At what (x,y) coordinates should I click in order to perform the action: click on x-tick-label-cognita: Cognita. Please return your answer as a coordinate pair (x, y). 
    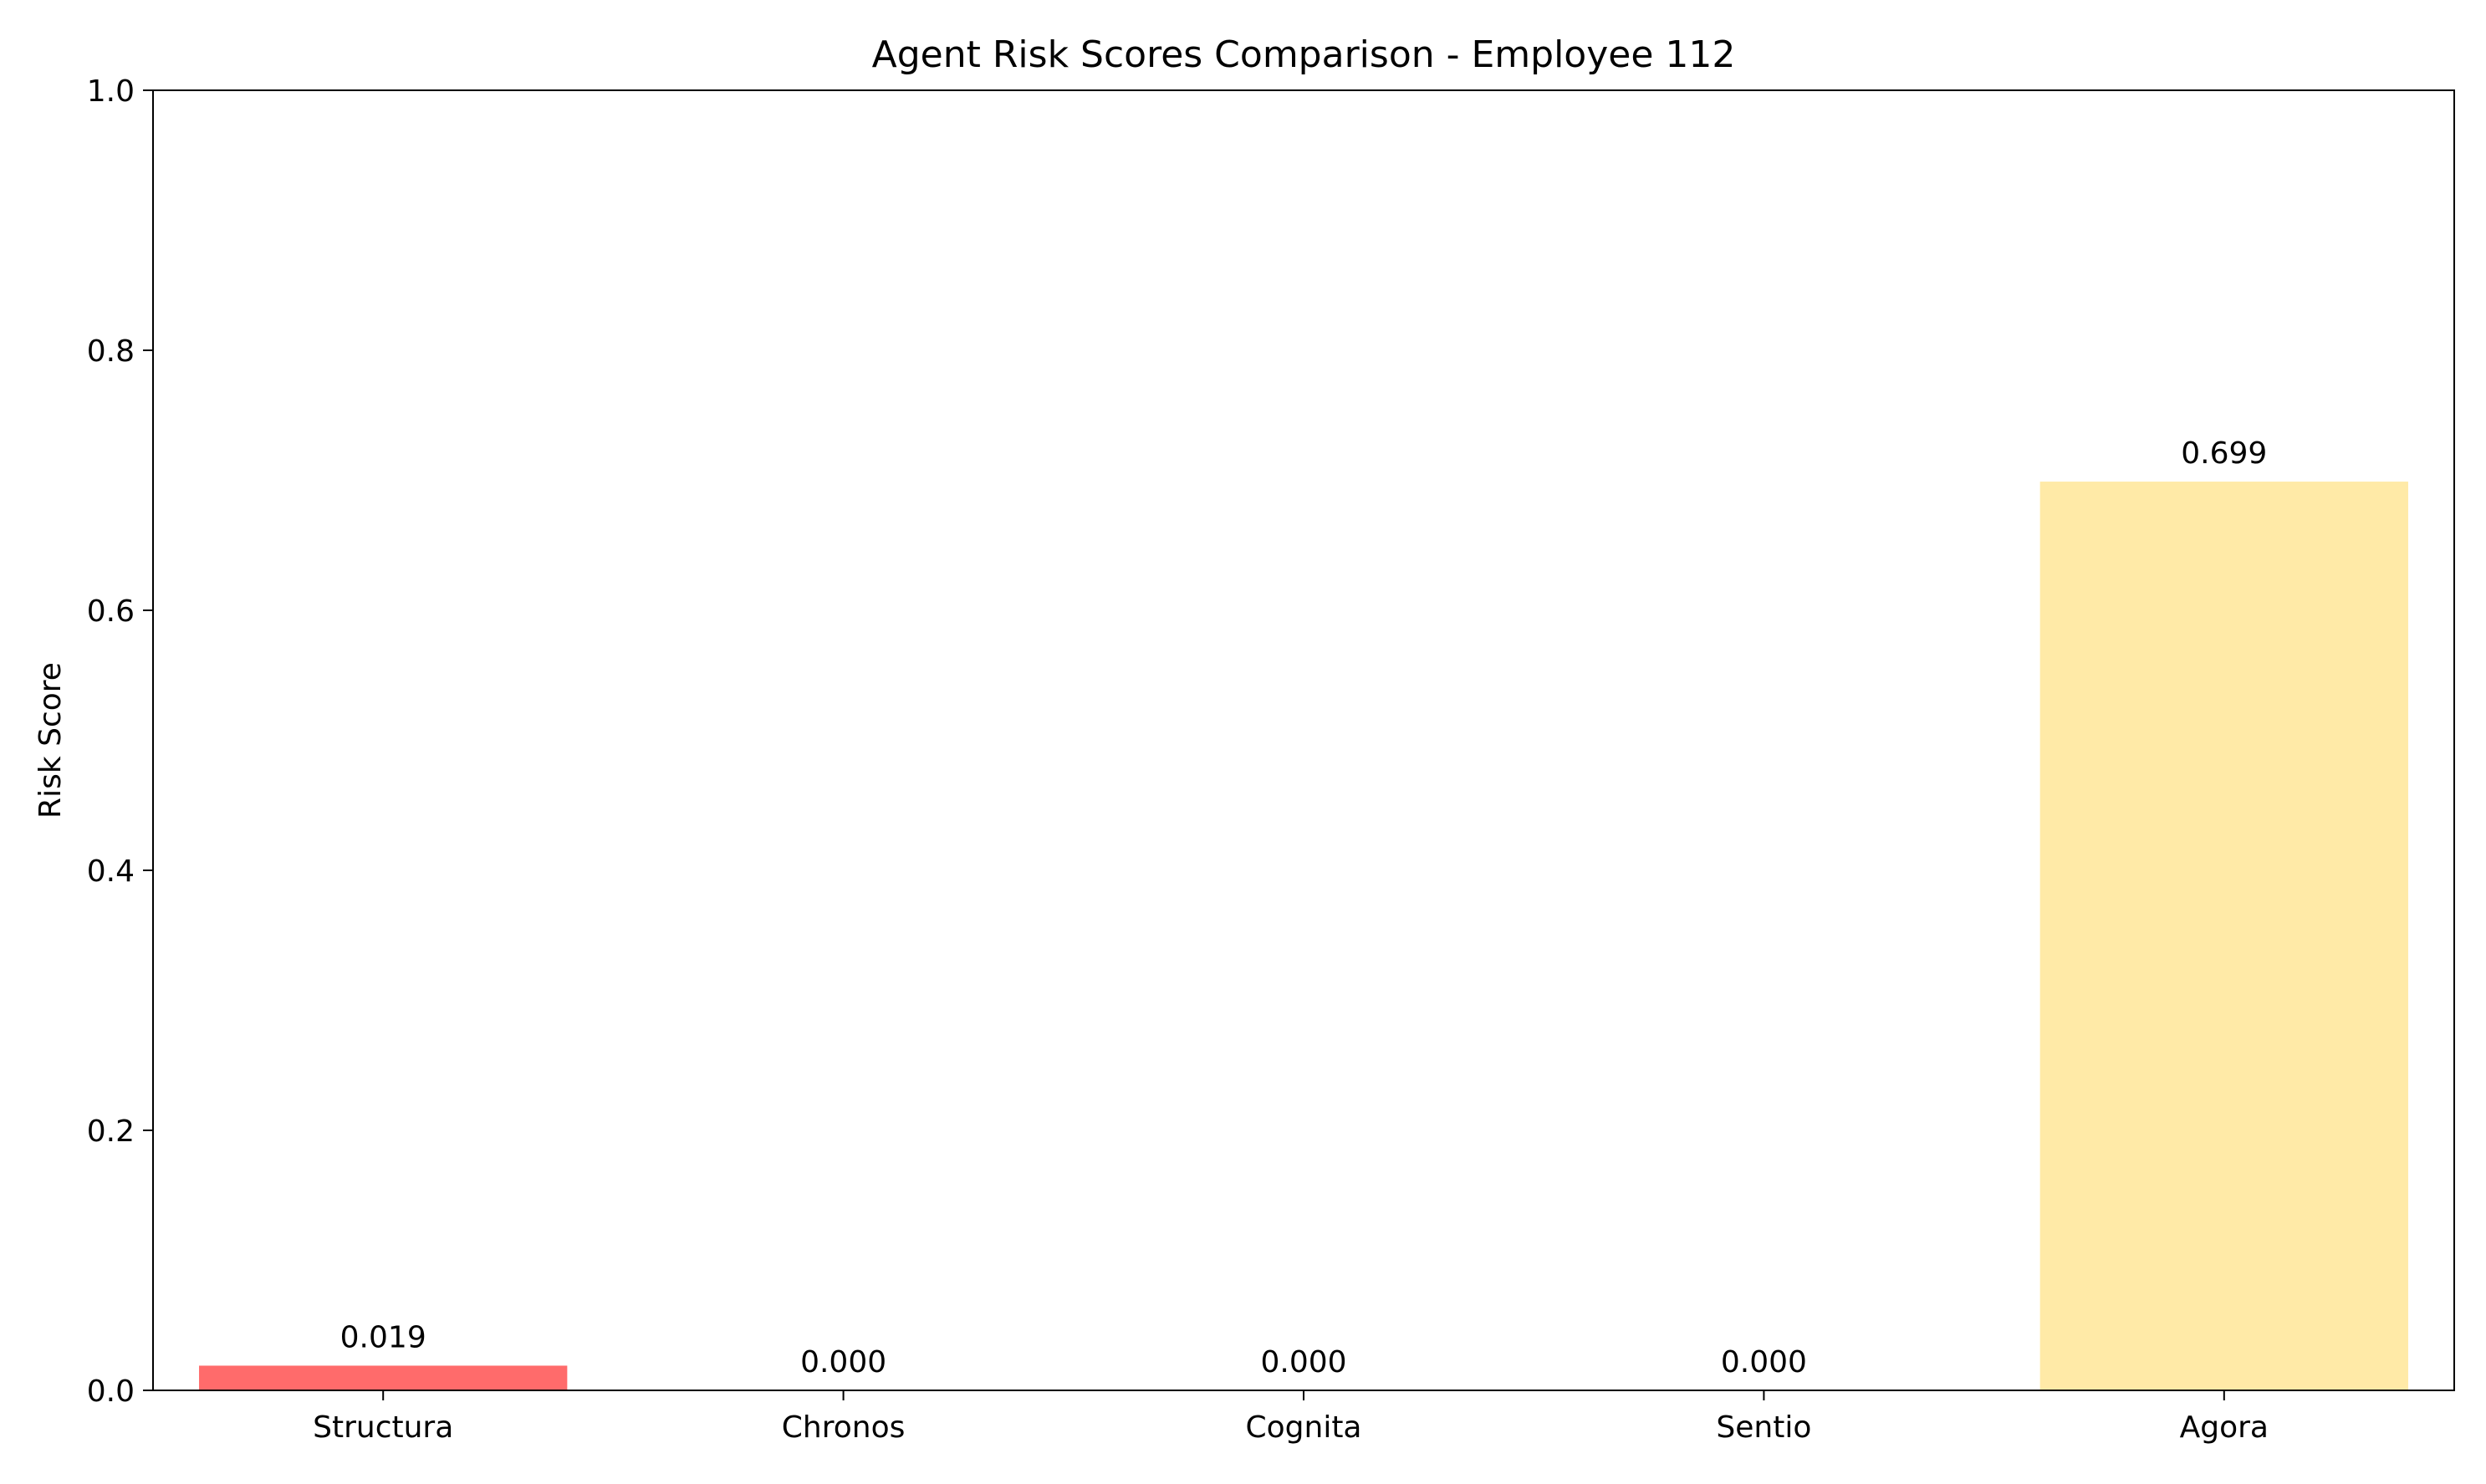
    Looking at the image, I should click on (1303, 1427).